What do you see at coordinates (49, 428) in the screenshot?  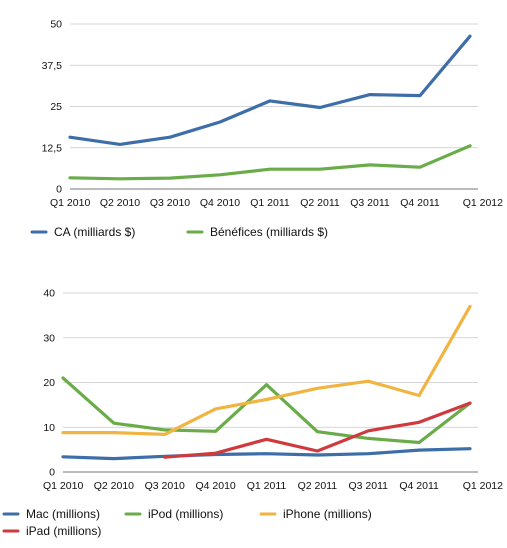 I see `y-tick-label: 10` at bounding box center [49, 428].